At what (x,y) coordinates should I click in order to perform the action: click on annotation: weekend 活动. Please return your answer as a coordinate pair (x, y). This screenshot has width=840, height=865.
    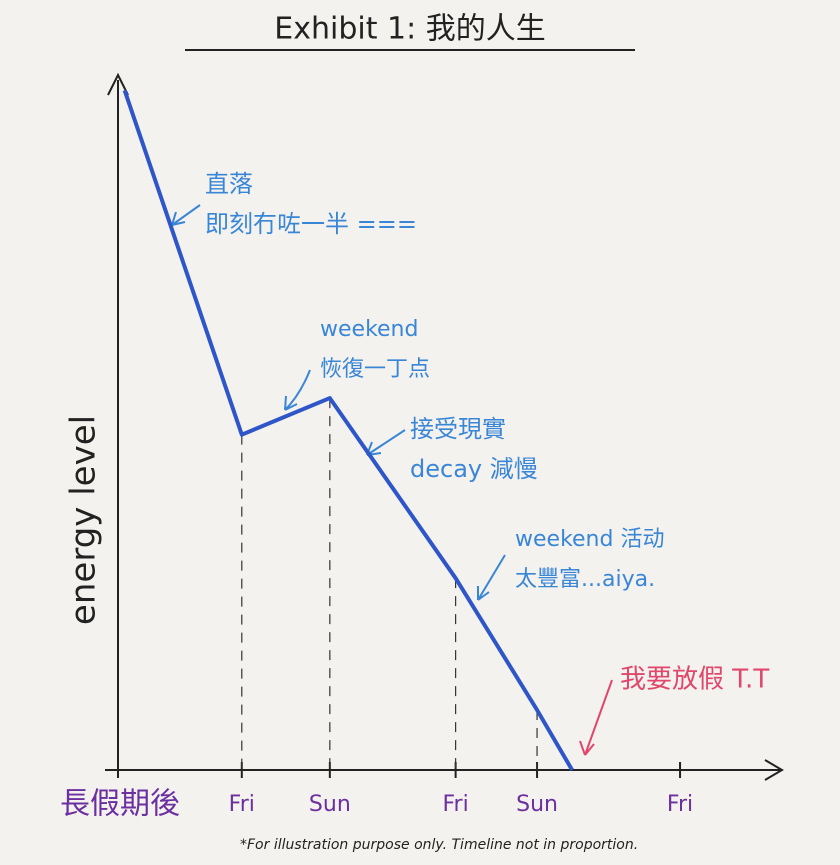
    Looking at the image, I should click on (589, 539).